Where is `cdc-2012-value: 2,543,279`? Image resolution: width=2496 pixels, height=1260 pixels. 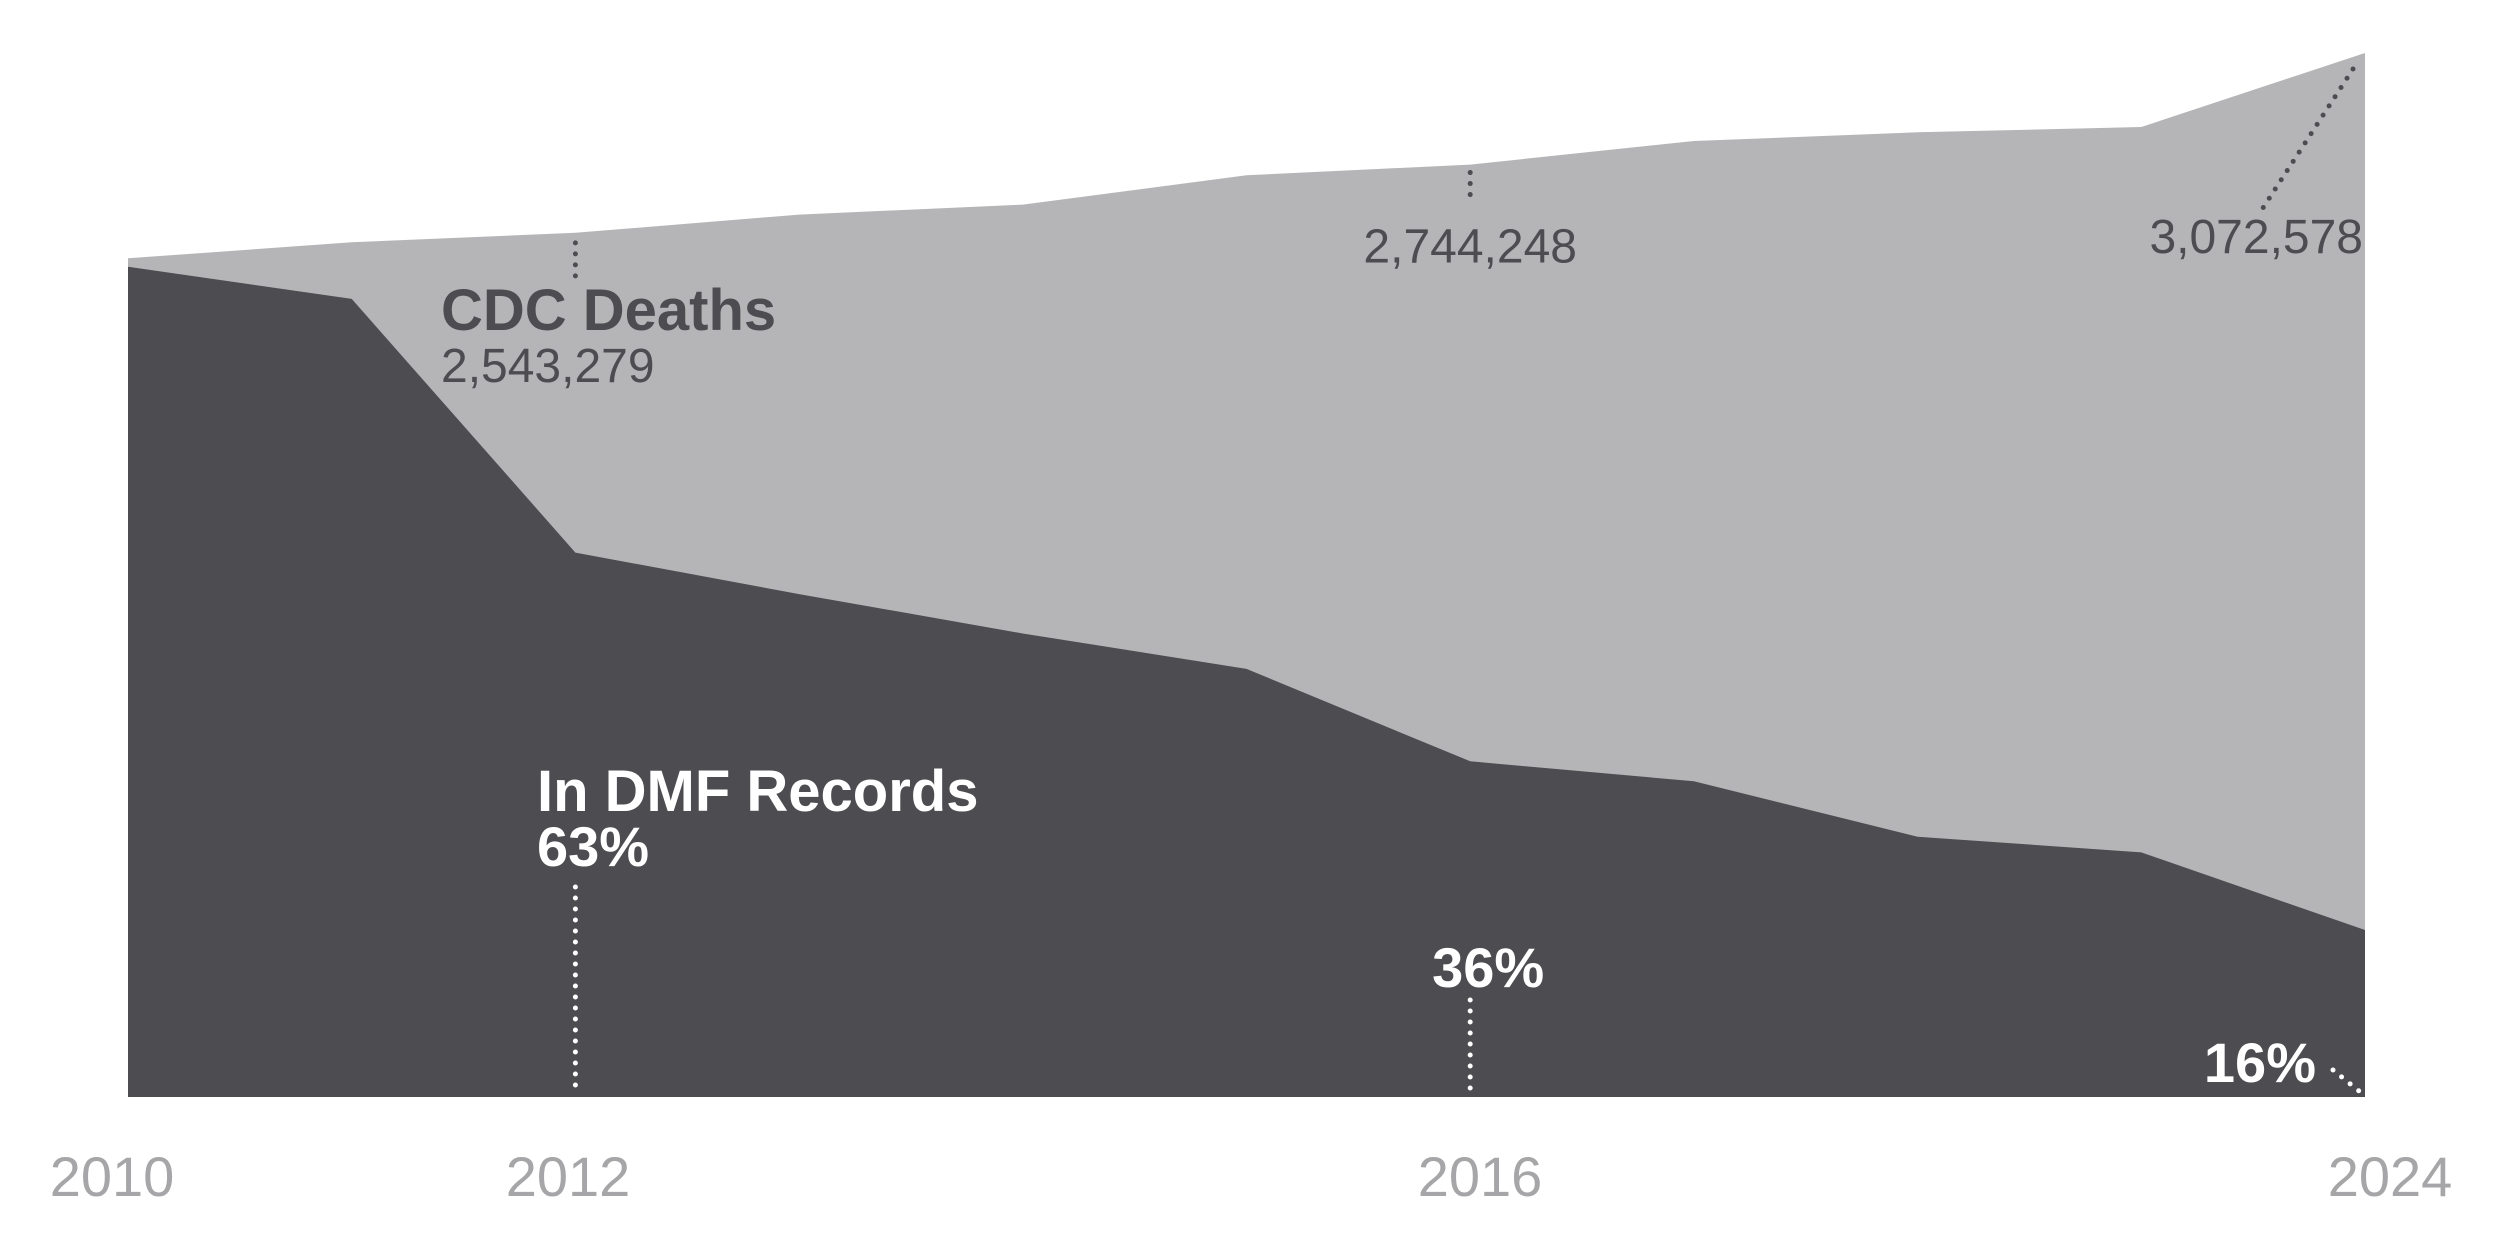 cdc-2012-value: 2,543,279 is located at coordinates (548, 366).